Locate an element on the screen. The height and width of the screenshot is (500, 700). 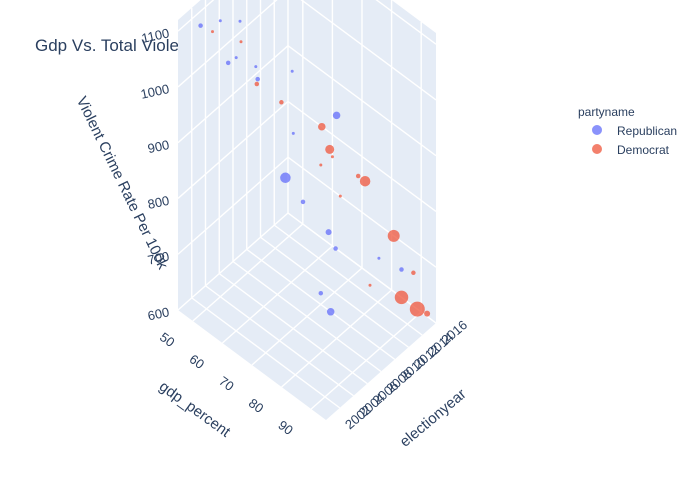
x-axis-title: electionyear is located at coordinates (433, 418).